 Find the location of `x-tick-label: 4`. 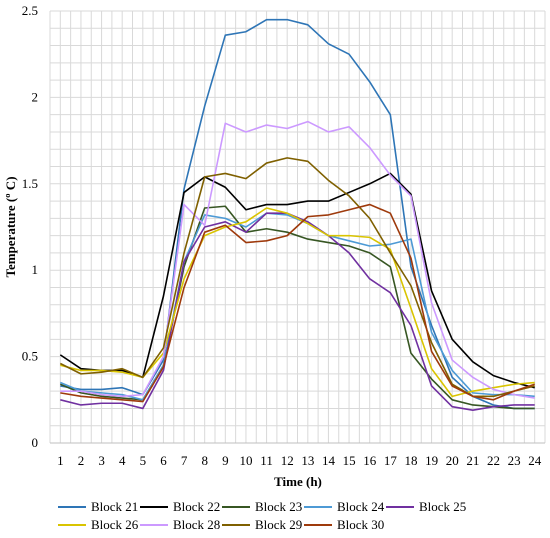

x-tick-label: 4 is located at coordinates (122, 460).